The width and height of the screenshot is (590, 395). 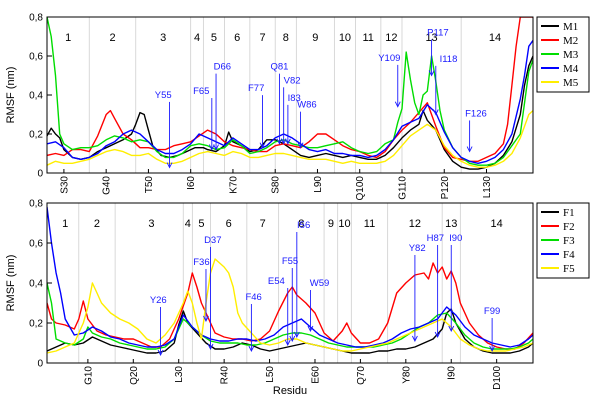 I want to click on annotation-label: I83, so click(x=294, y=98).